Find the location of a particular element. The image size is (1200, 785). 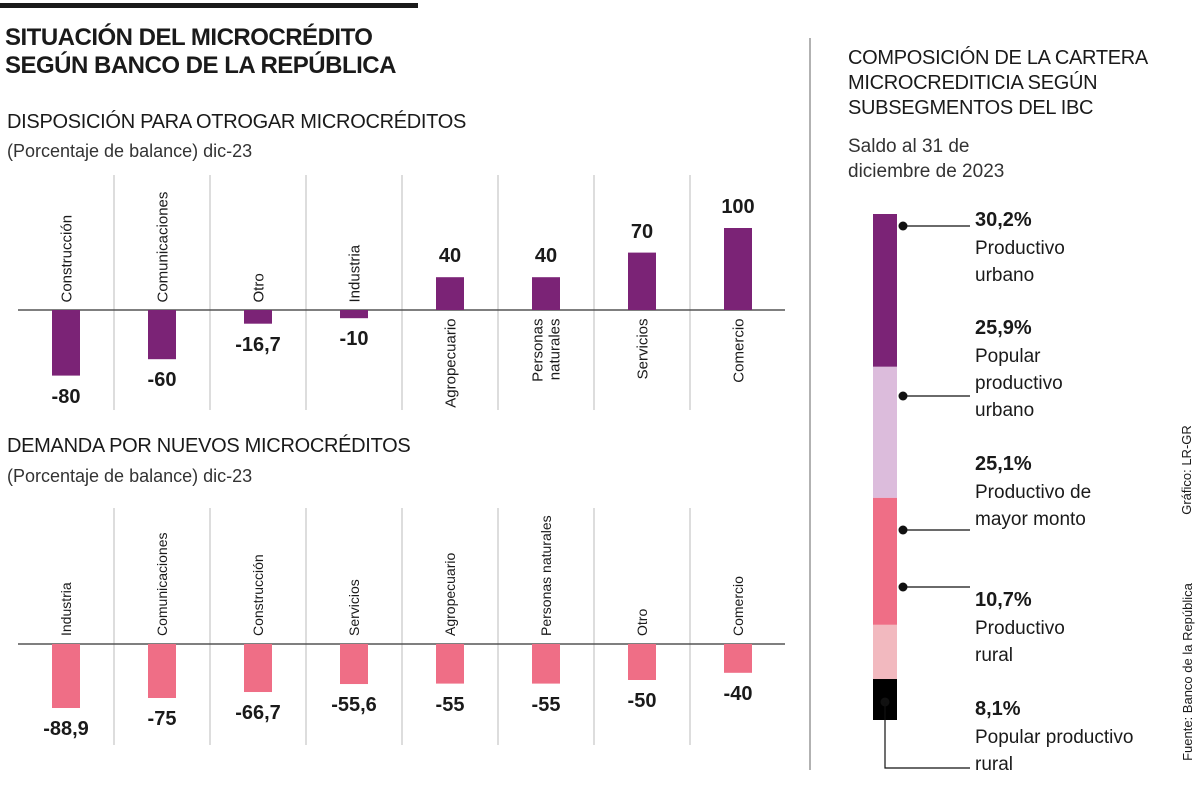

value-label: -50 is located at coordinates (642, 701).